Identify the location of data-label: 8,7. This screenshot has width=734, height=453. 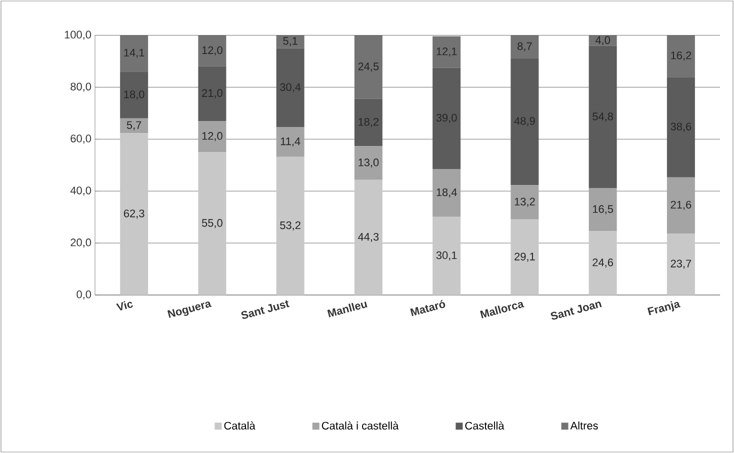
(525, 47).